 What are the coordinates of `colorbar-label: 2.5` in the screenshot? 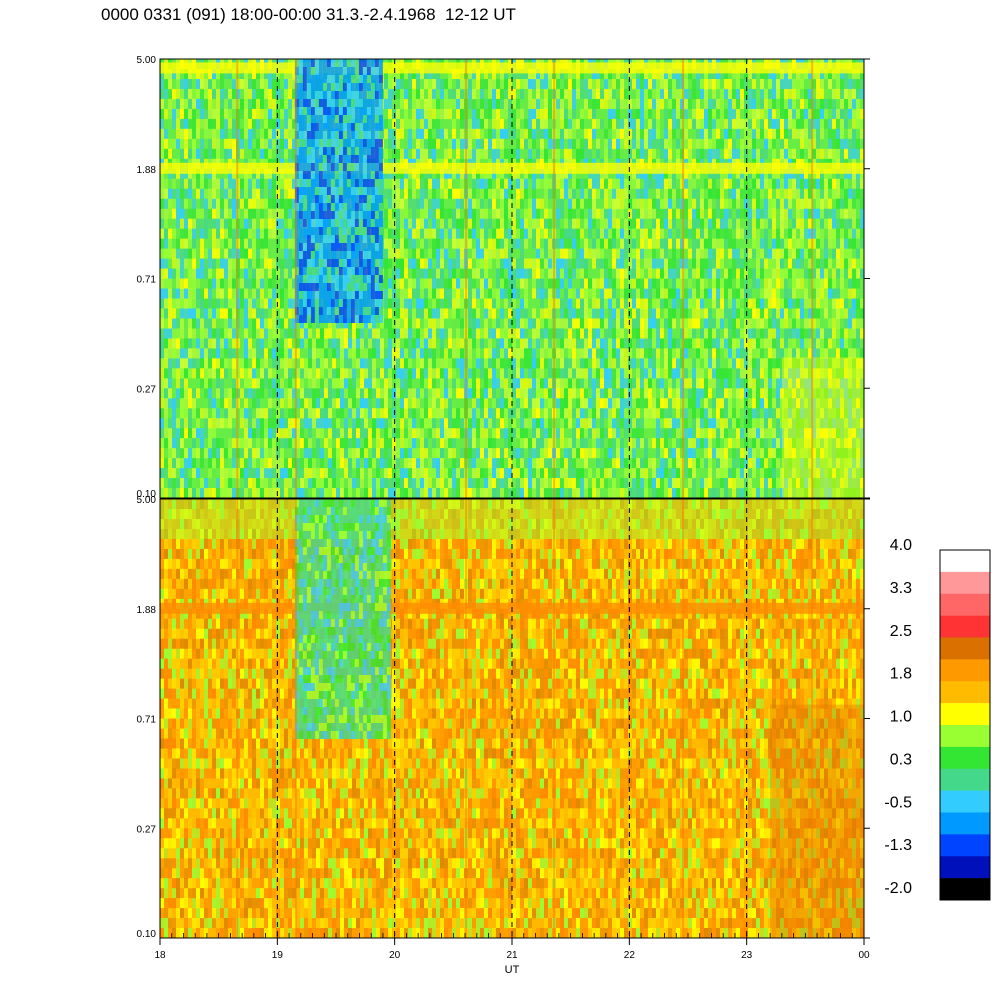 It's located at (901, 631).